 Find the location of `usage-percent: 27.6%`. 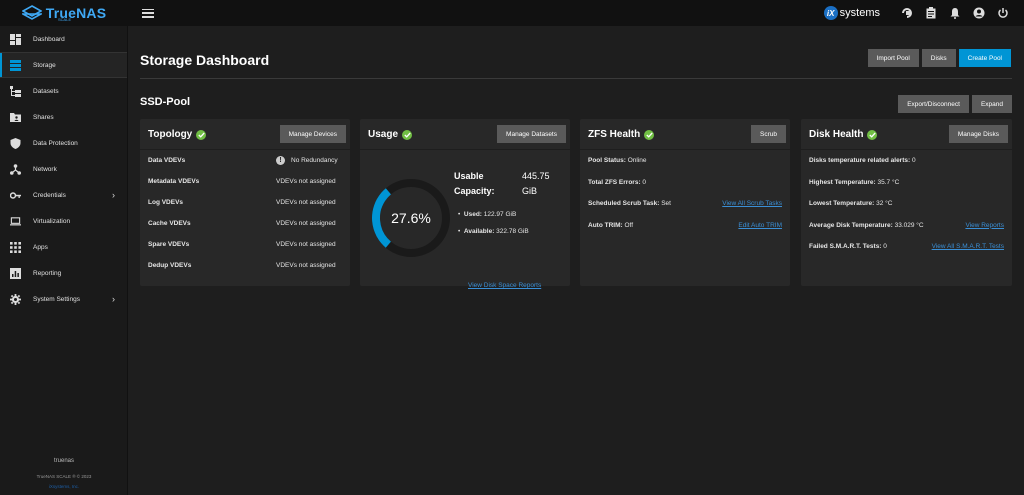

usage-percent: 27.6% is located at coordinates (411, 218).